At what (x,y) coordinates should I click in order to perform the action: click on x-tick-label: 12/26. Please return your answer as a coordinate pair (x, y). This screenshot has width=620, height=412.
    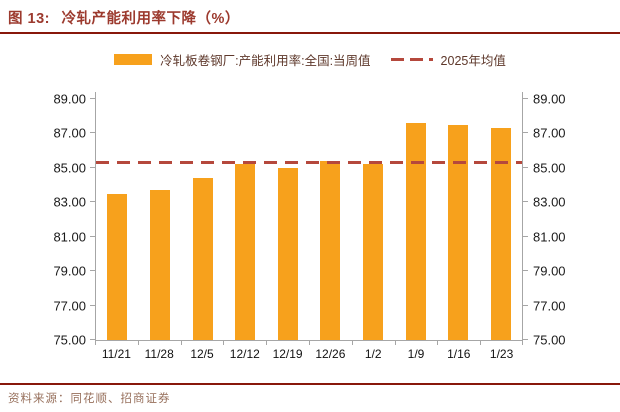
    Looking at the image, I should click on (330, 354).